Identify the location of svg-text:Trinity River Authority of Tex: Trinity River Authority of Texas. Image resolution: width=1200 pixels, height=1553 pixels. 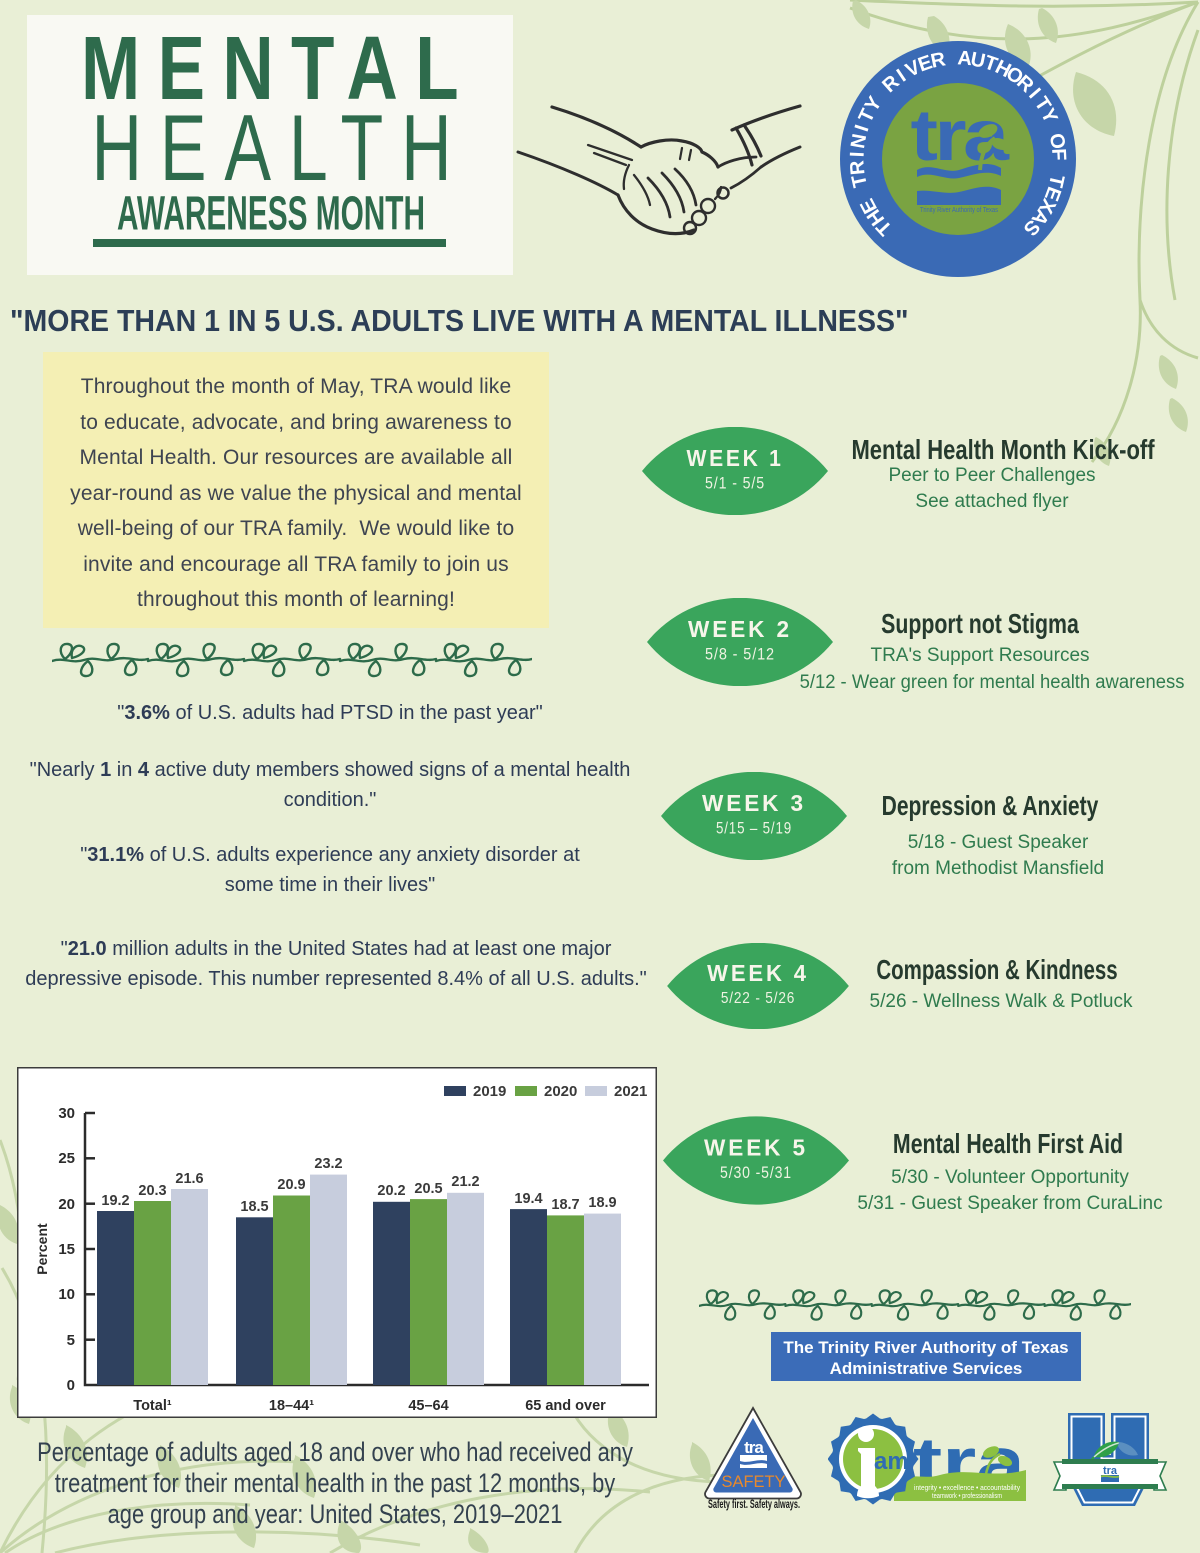
(959, 209).